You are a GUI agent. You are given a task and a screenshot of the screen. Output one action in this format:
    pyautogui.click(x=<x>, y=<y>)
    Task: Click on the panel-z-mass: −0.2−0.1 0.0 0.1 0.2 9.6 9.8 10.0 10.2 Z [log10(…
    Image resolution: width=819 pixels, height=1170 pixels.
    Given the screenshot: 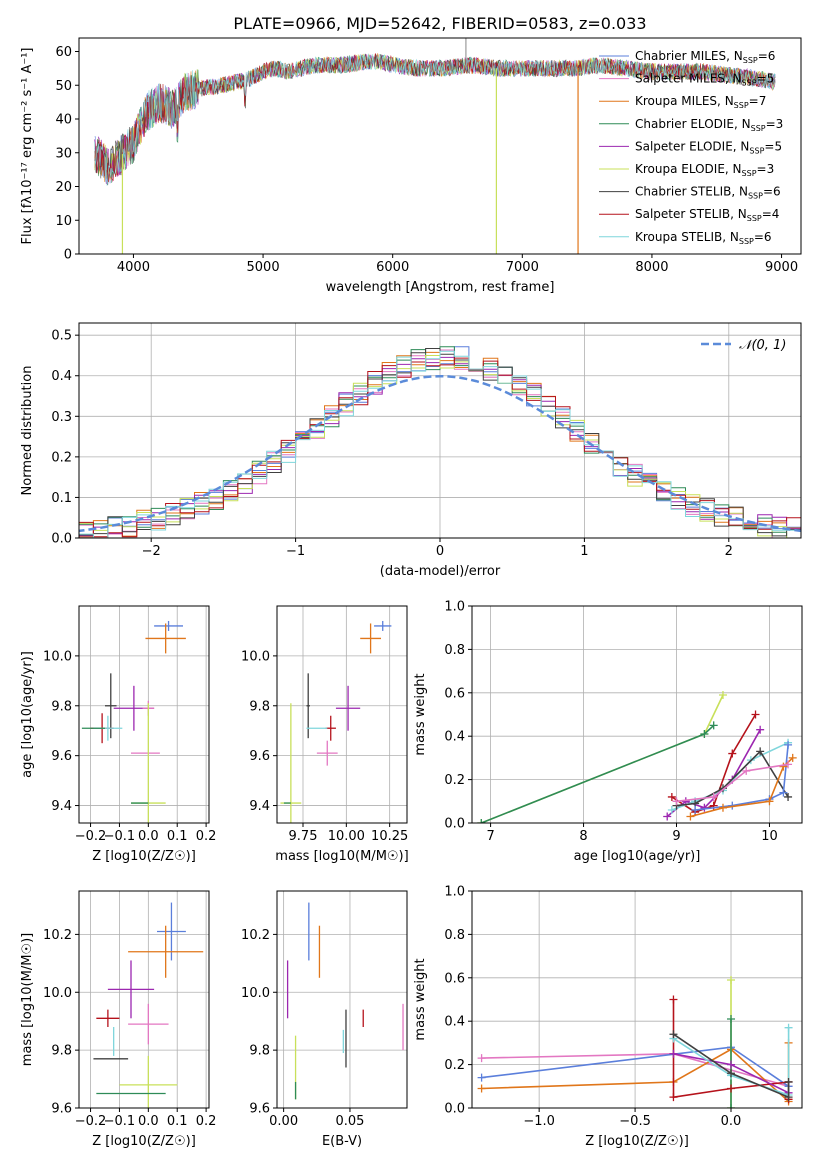 What is the action you would take?
    pyautogui.click(x=118, y=1019)
    